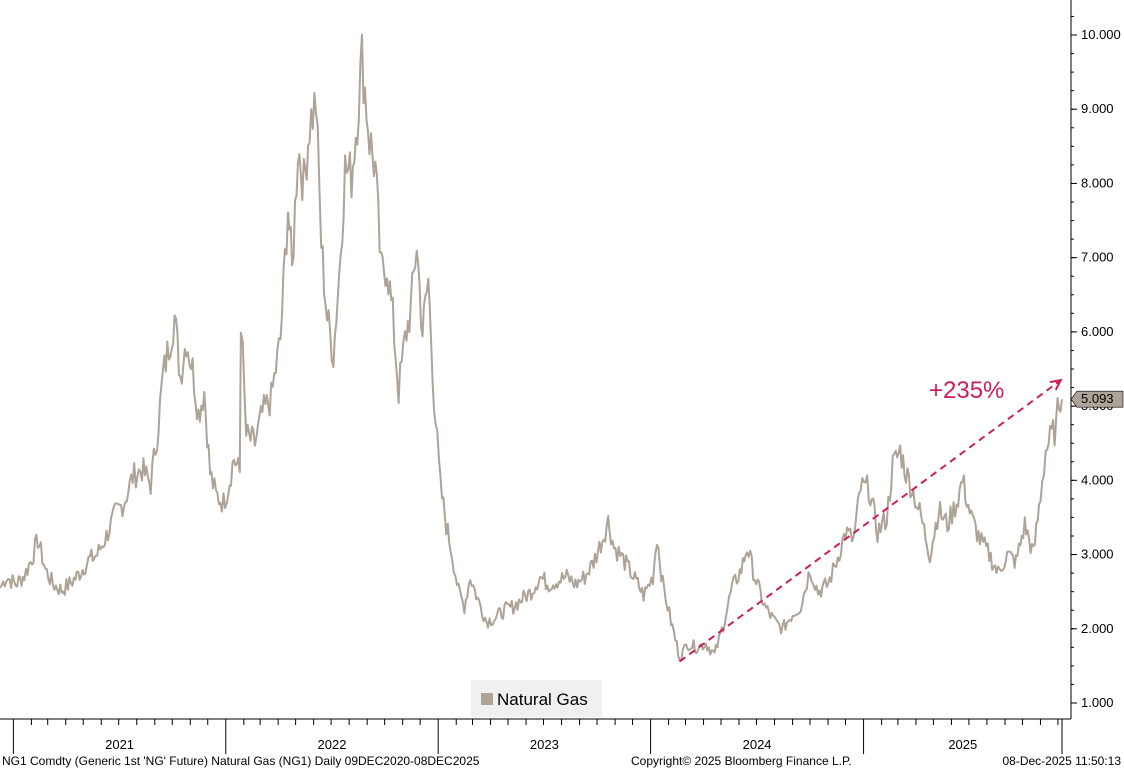  Describe the element at coordinates (119, 744) in the screenshot. I see `x-tick-label: 2021` at that location.